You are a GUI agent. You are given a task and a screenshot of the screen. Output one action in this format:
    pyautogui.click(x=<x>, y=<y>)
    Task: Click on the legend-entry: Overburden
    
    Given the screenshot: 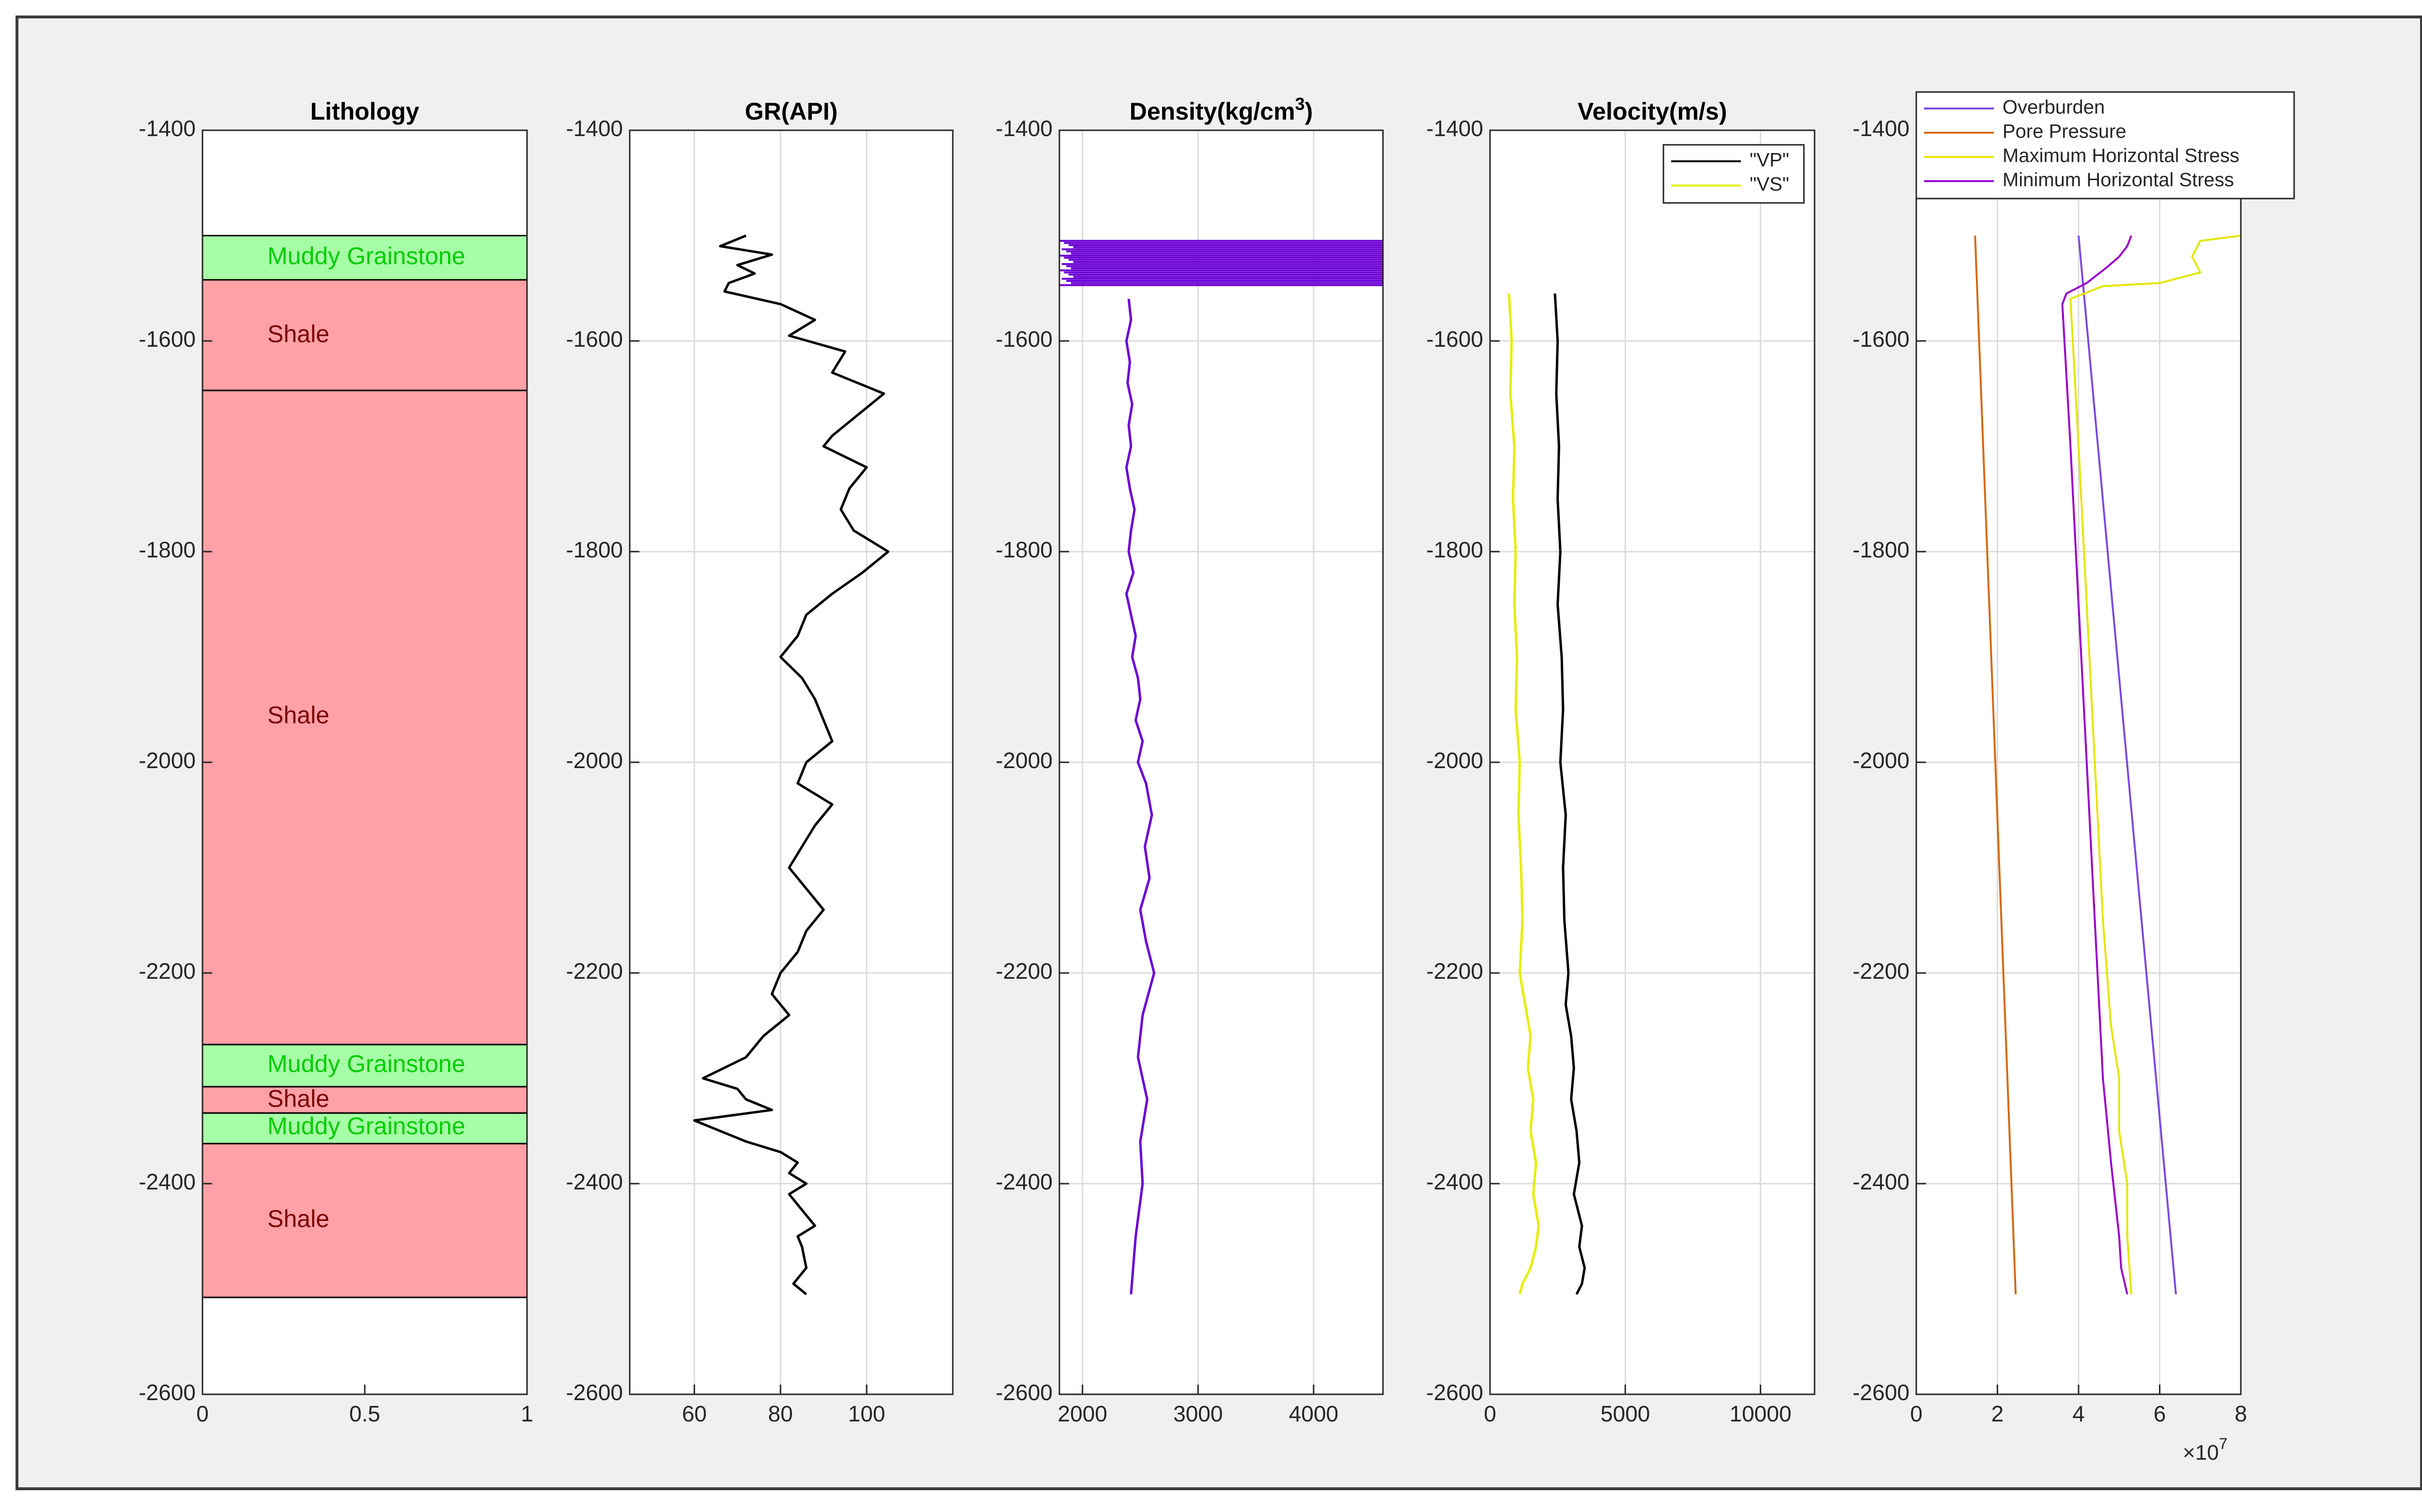 What is the action you would take?
    pyautogui.click(x=2054, y=108)
    